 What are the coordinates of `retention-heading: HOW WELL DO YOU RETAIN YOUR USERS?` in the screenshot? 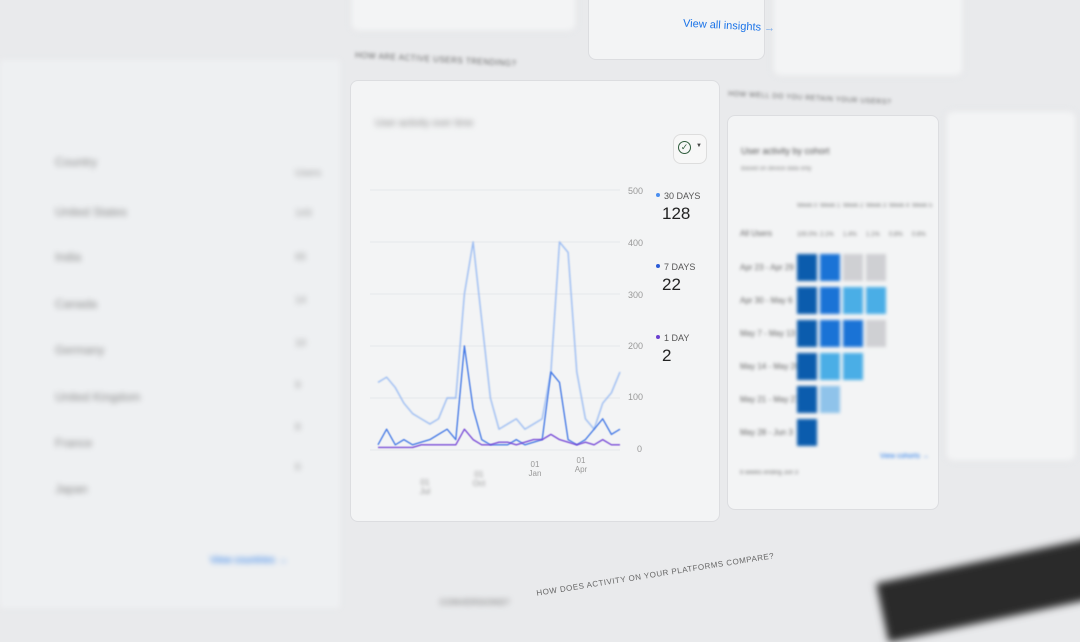 It's located at (809, 98).